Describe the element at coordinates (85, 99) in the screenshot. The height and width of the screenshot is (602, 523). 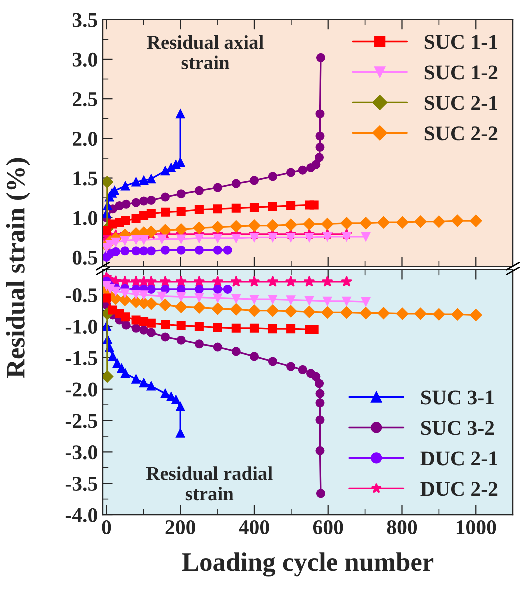
I see `y-tick-label: 2.5` at that location.